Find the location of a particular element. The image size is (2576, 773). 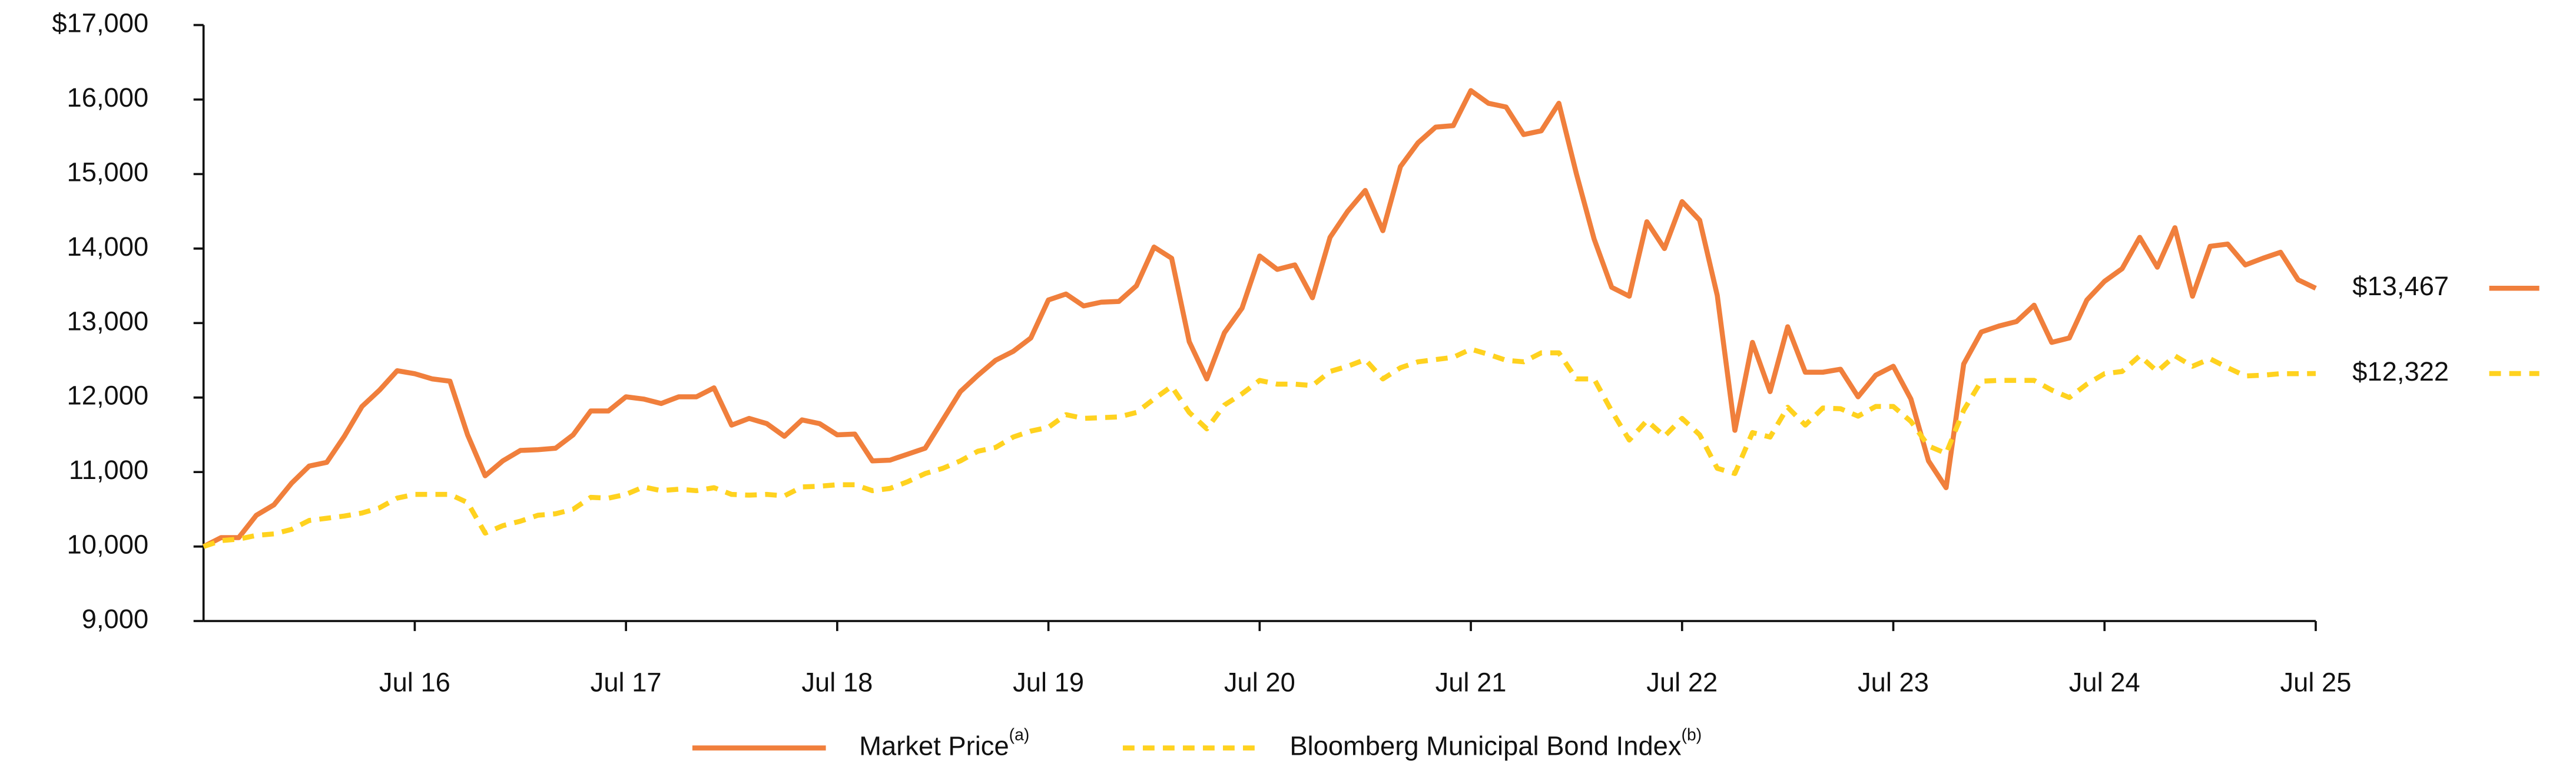

y-tick-label: 9,000 is located at coordinates (115, 619).